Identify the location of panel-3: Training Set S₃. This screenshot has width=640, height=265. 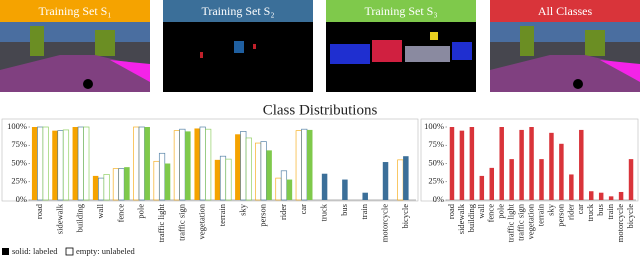
(401, 46).